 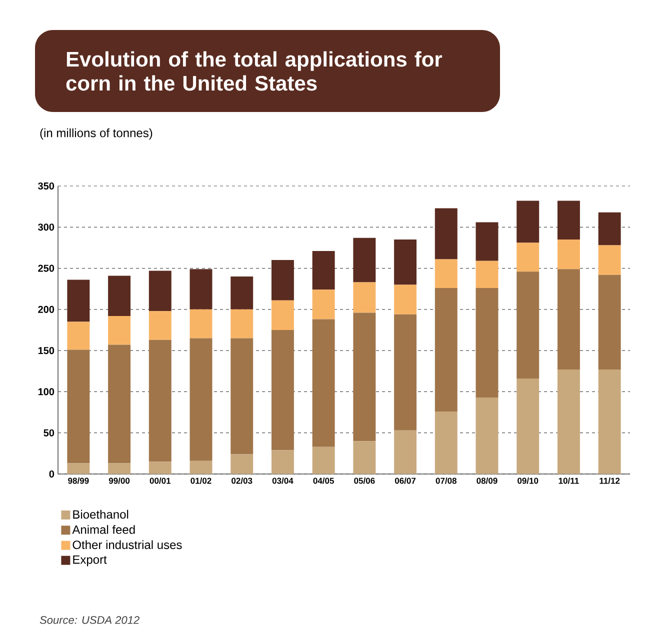 What do you see at coordinates (119, 481) in the screenshot?
I see `x-tick-label: 99/00` at bounding box center [119, 481].